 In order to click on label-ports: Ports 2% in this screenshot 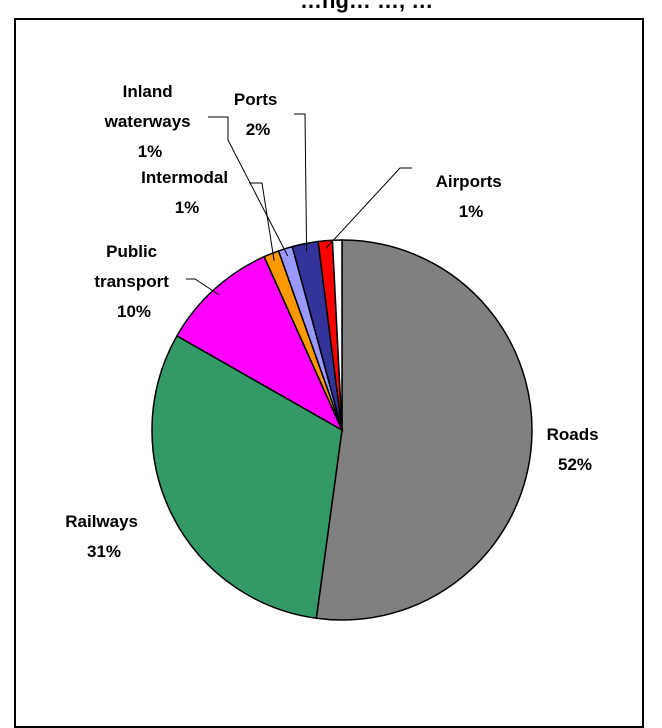, I will do `click(258, 114)`.